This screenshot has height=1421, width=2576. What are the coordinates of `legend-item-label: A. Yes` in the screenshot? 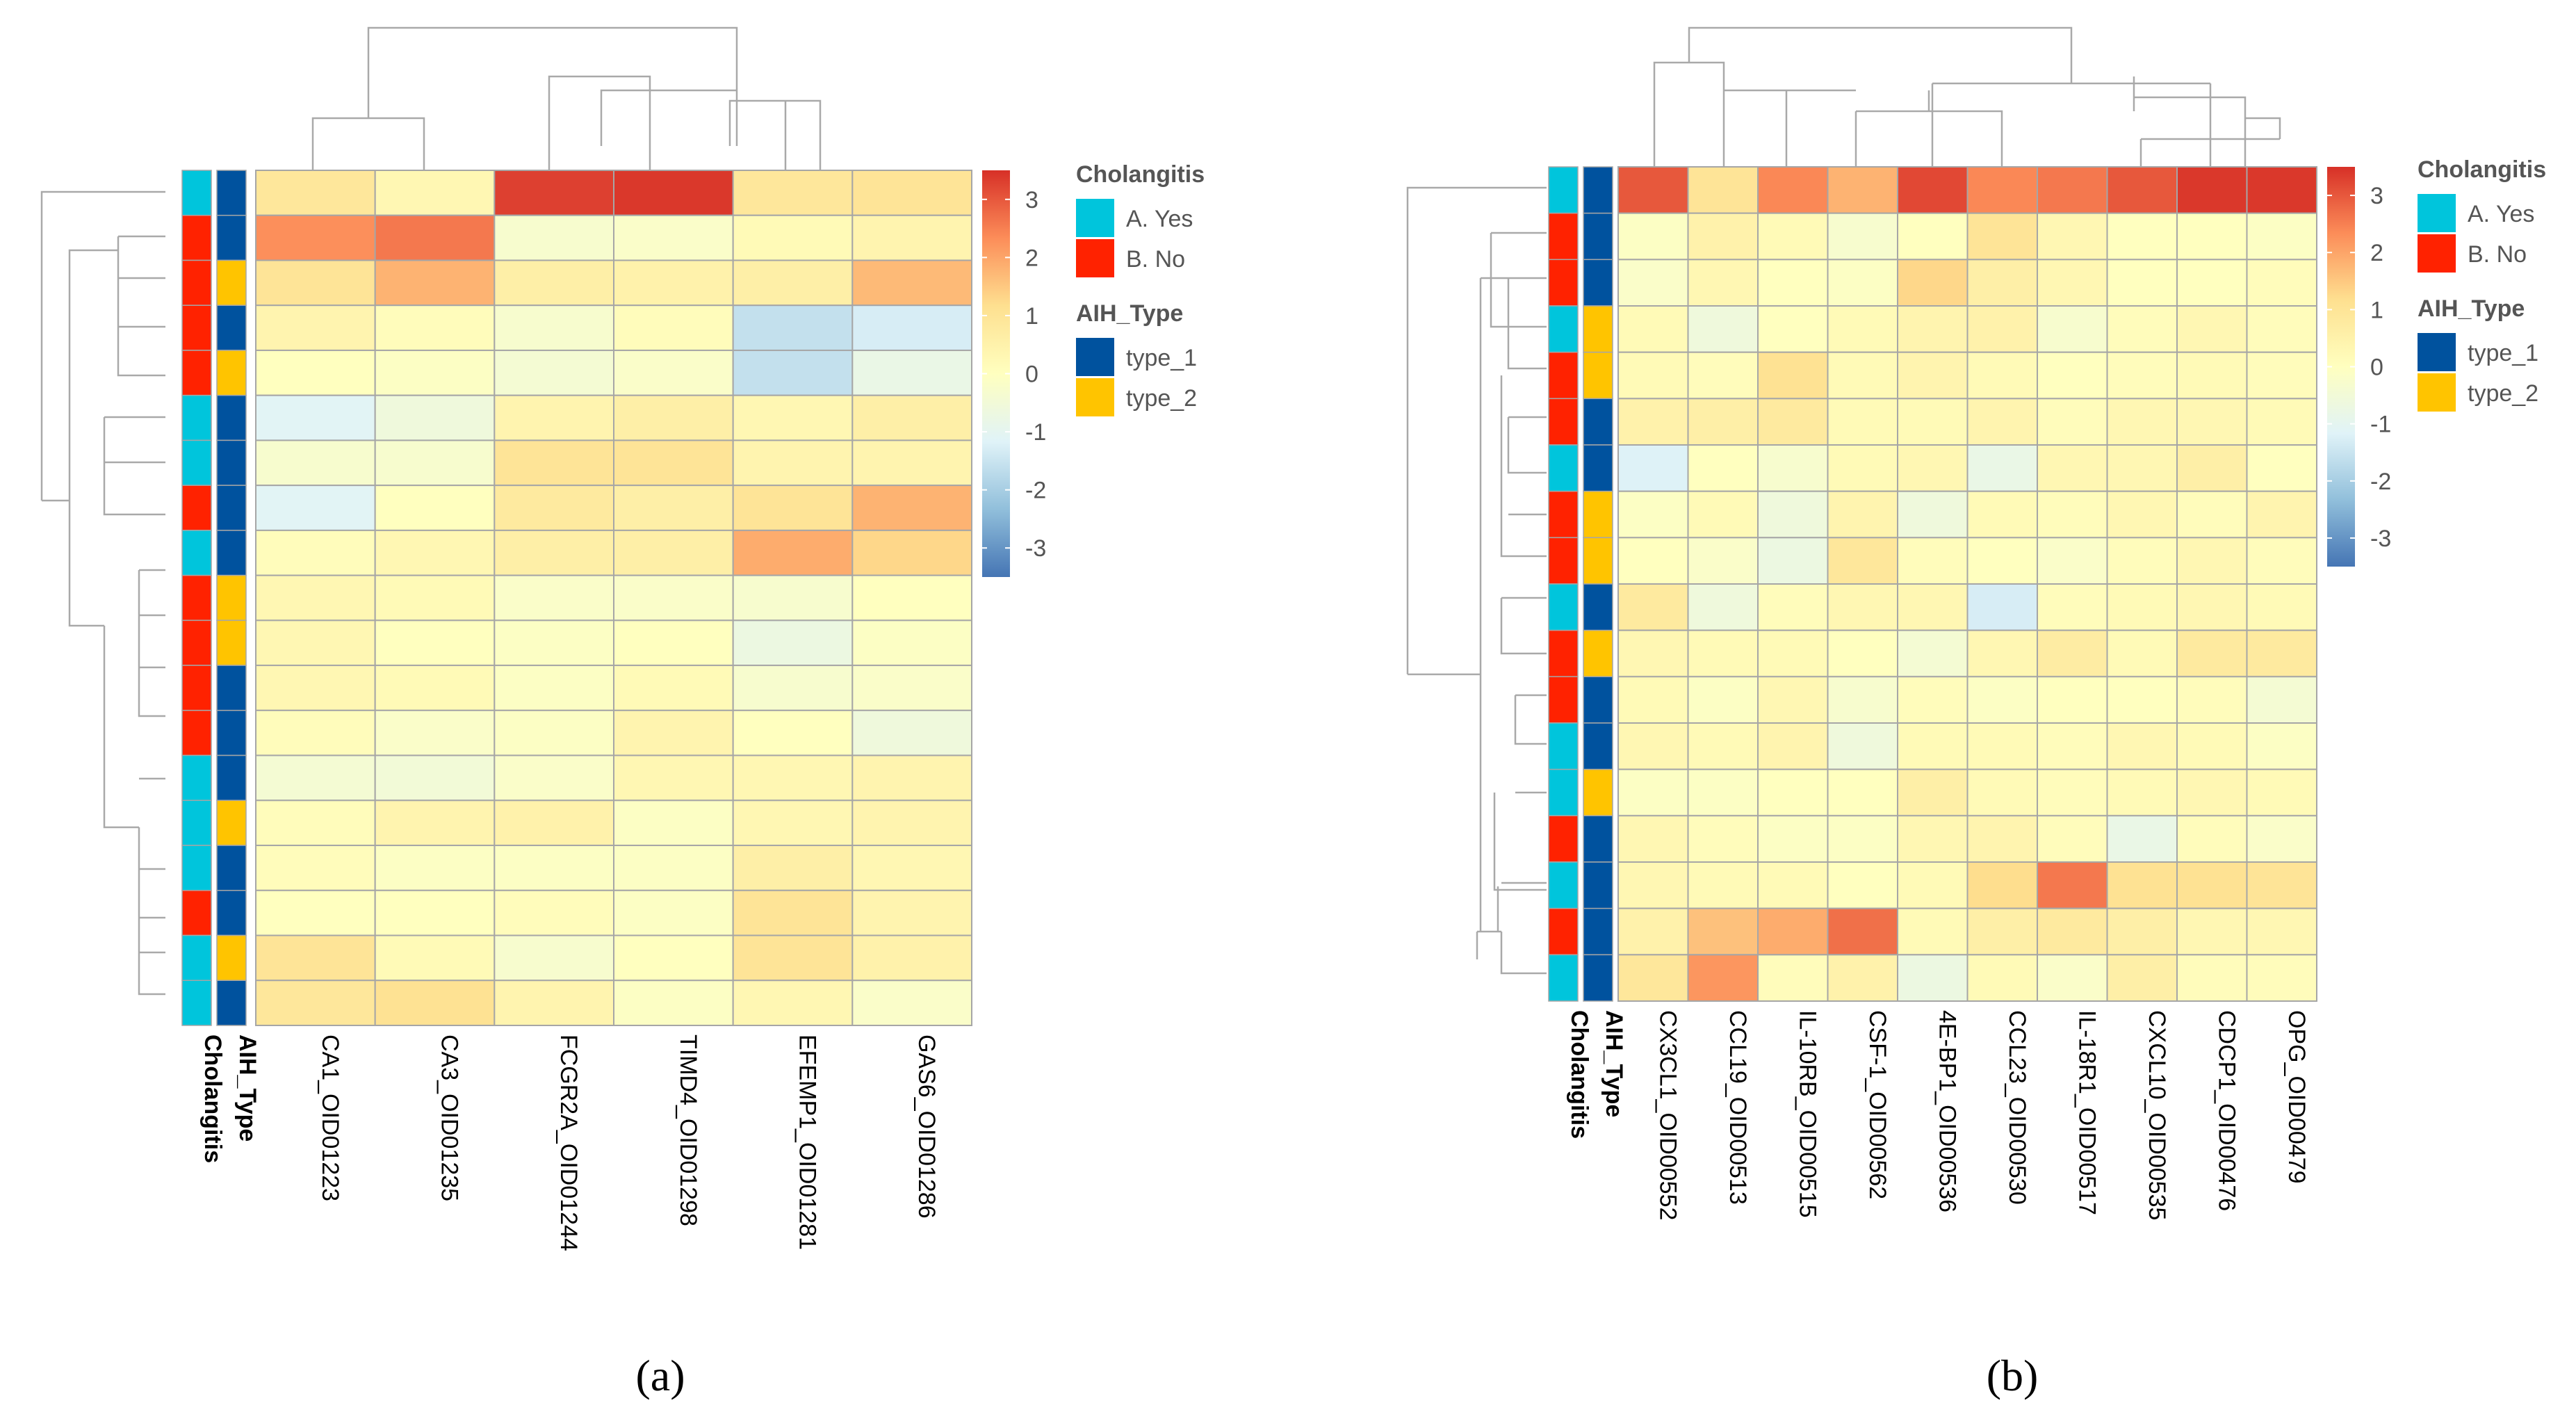 It's located at (2501, 214).